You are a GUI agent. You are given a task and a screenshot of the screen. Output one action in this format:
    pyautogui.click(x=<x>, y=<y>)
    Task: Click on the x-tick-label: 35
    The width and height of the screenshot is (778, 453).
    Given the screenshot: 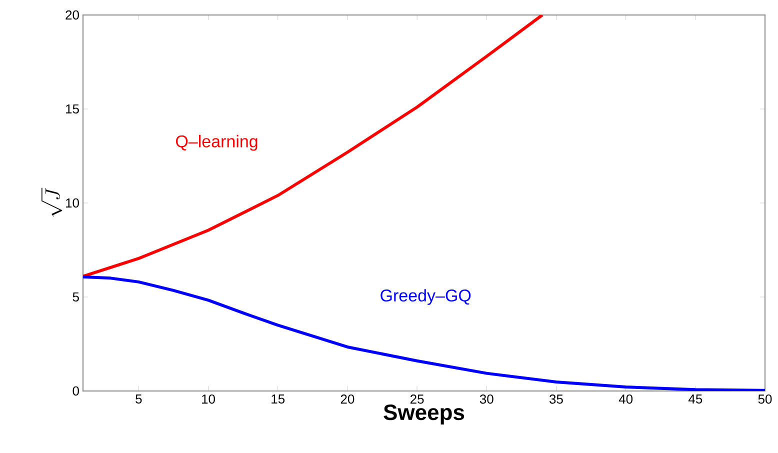 What is the action you would take?
    pyautogui.click(x=556, y=399)
    